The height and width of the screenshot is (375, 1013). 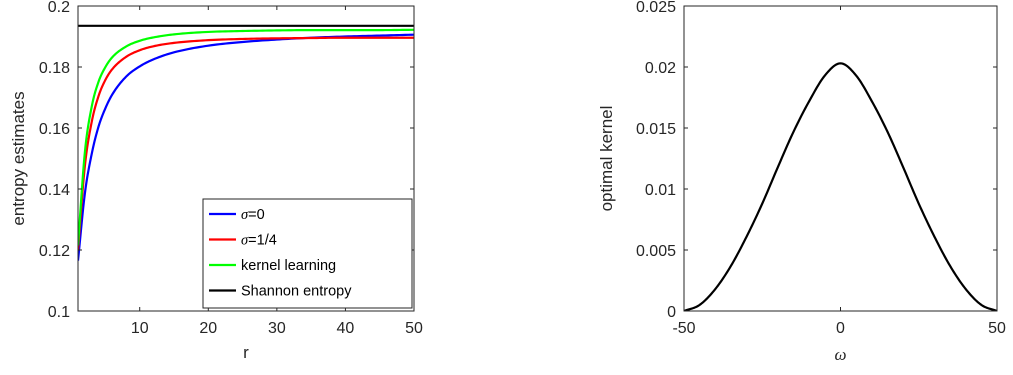 I want to click on y-tick-label: 0.18, so click(x=54, y=68).